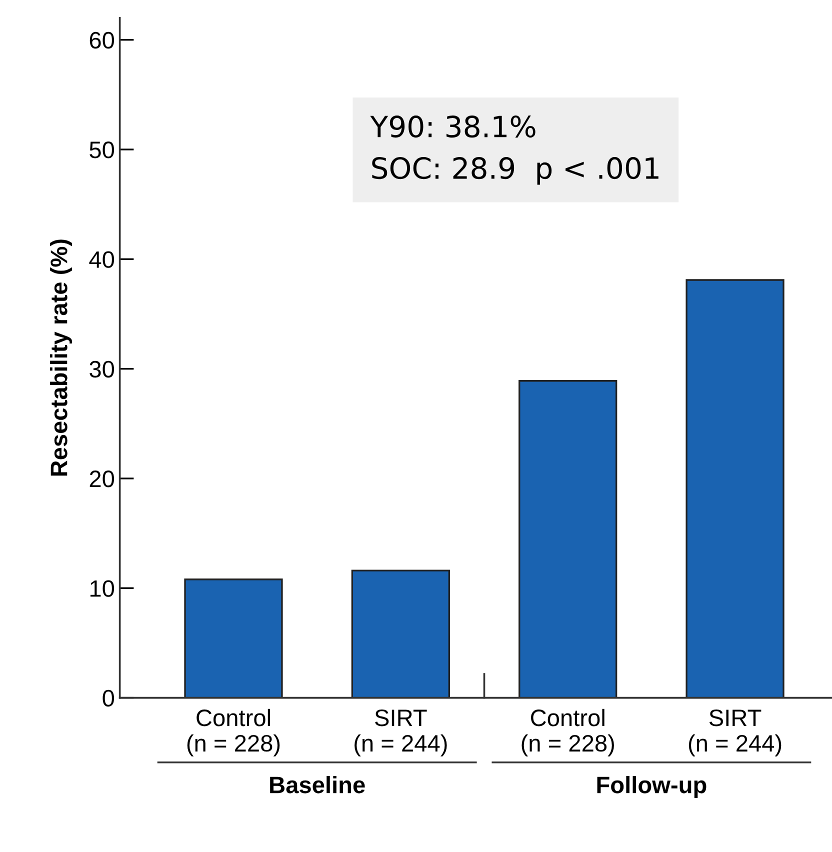  What do you see at coordinates (102, 479) in the screenshot?
I see `y-tick-label: 20` at bounding box center [102, 479].